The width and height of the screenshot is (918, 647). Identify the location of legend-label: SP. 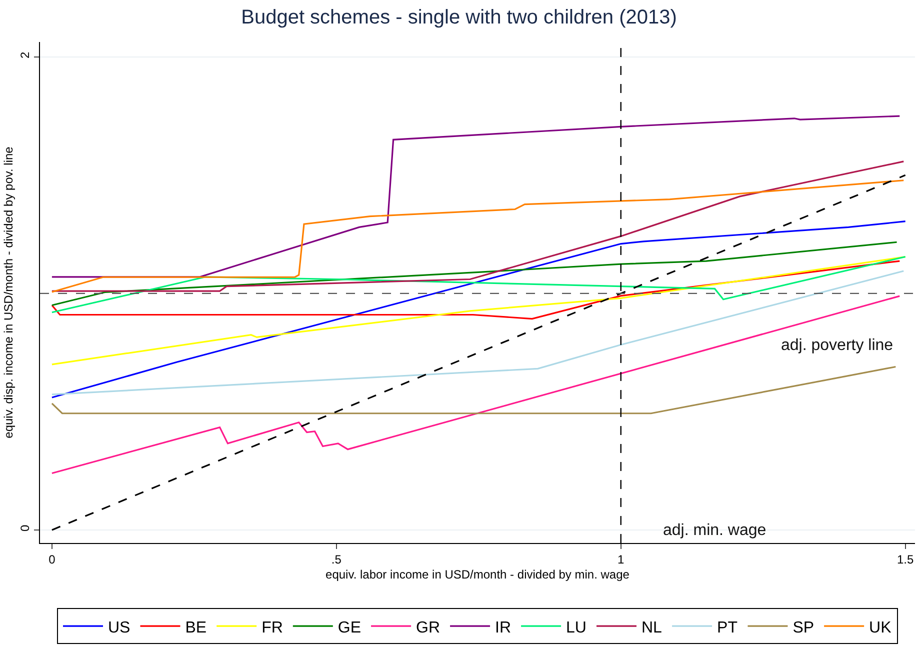
(803, 627).